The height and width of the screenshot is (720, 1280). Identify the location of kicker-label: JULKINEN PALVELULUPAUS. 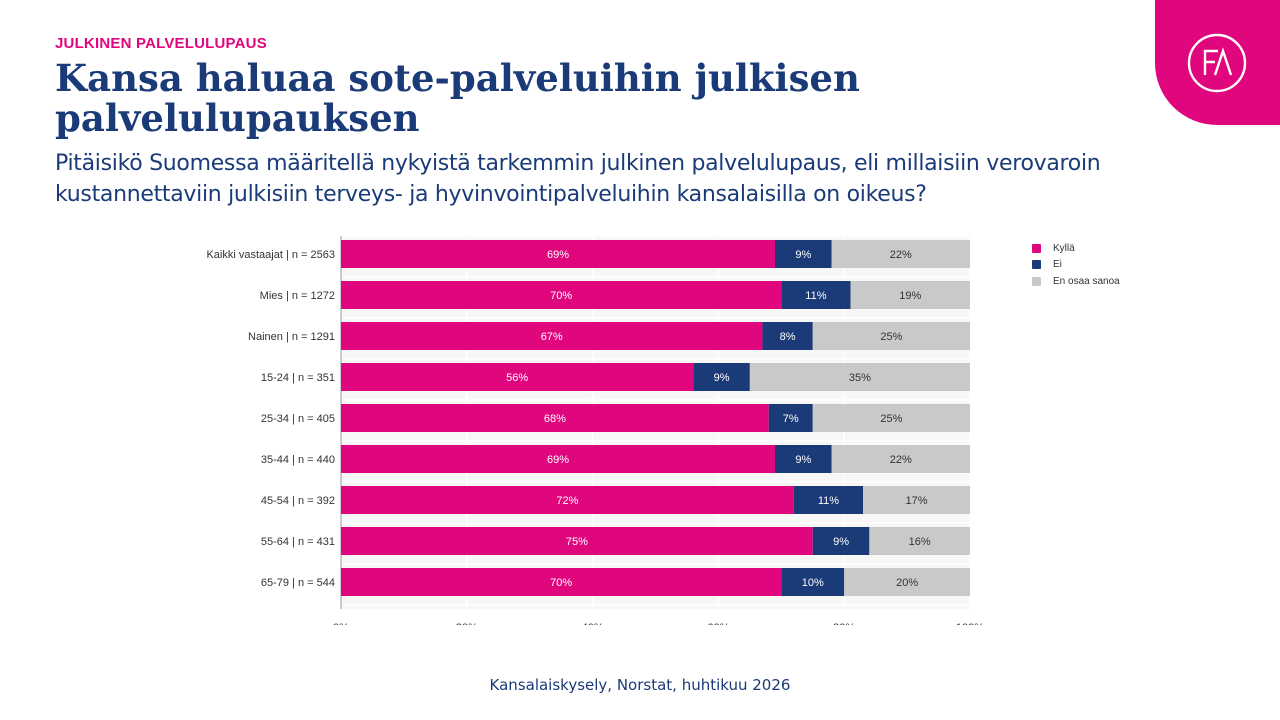
(161, 43).